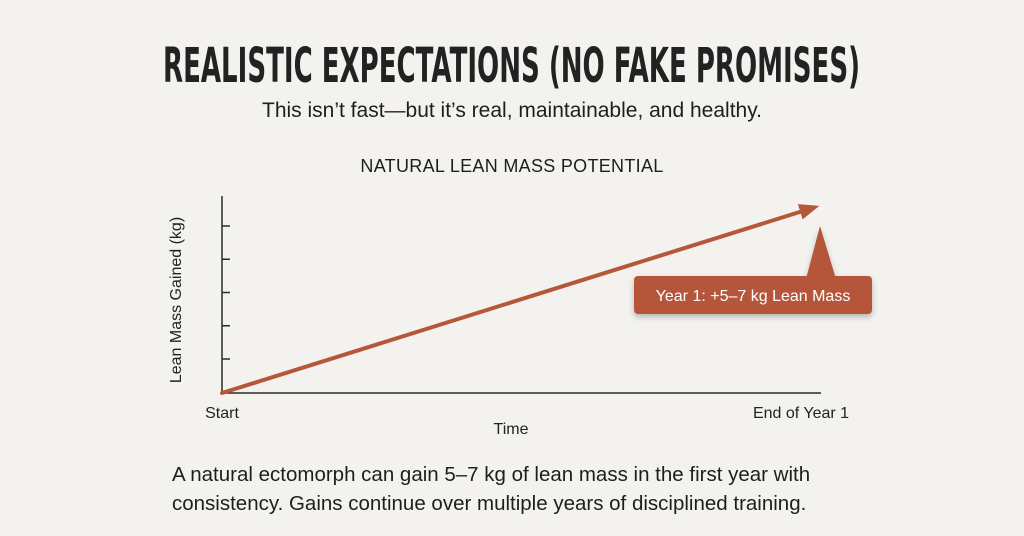  What do you see at coordinates (753, 270) in the screenshot?
I see `annotation-callout` at bounding box center [753, 270].